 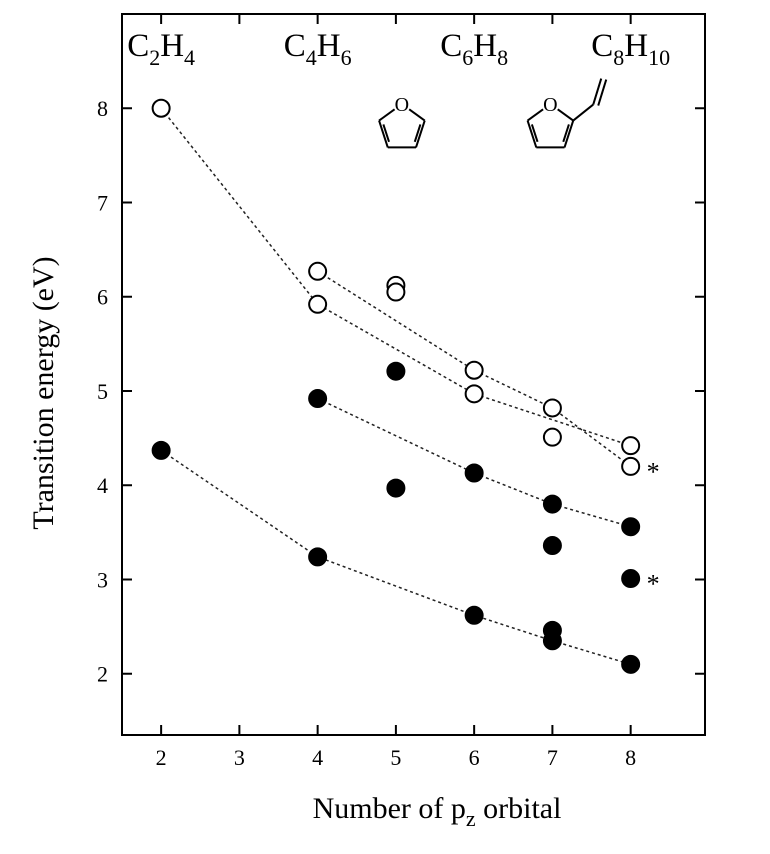 I want to click on y-tick-label: 5, so click(x=102, y=391).